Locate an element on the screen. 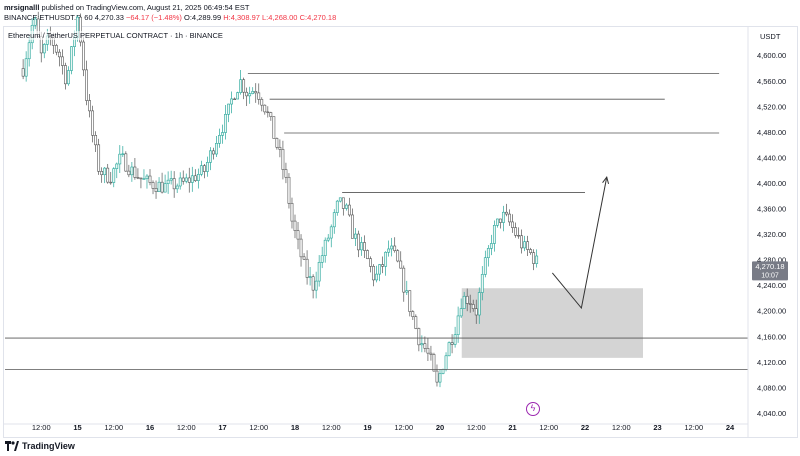  projection-path is located at coordinates (579, 243).